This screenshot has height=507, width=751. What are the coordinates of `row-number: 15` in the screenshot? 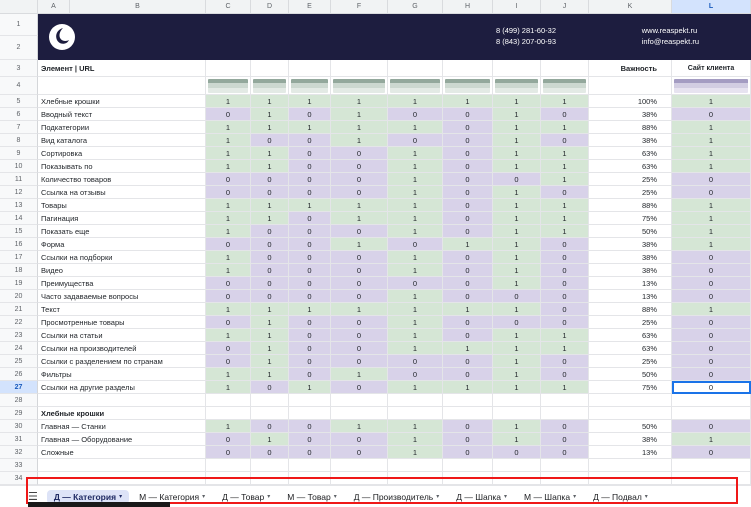 It's located at (19, 231).